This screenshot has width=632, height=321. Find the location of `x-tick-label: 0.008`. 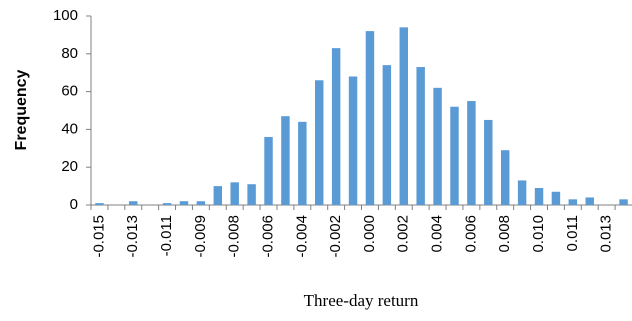

x-tick-label: 0.008 is located at coordinates (504, 234).